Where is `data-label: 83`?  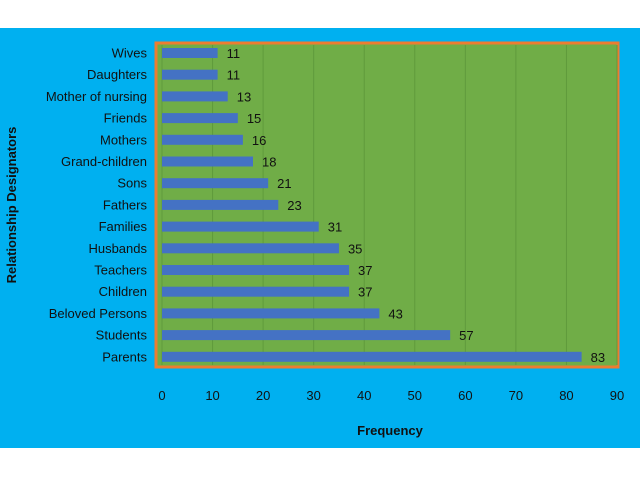
data-label: 83 is located at coordinates (598, 357).